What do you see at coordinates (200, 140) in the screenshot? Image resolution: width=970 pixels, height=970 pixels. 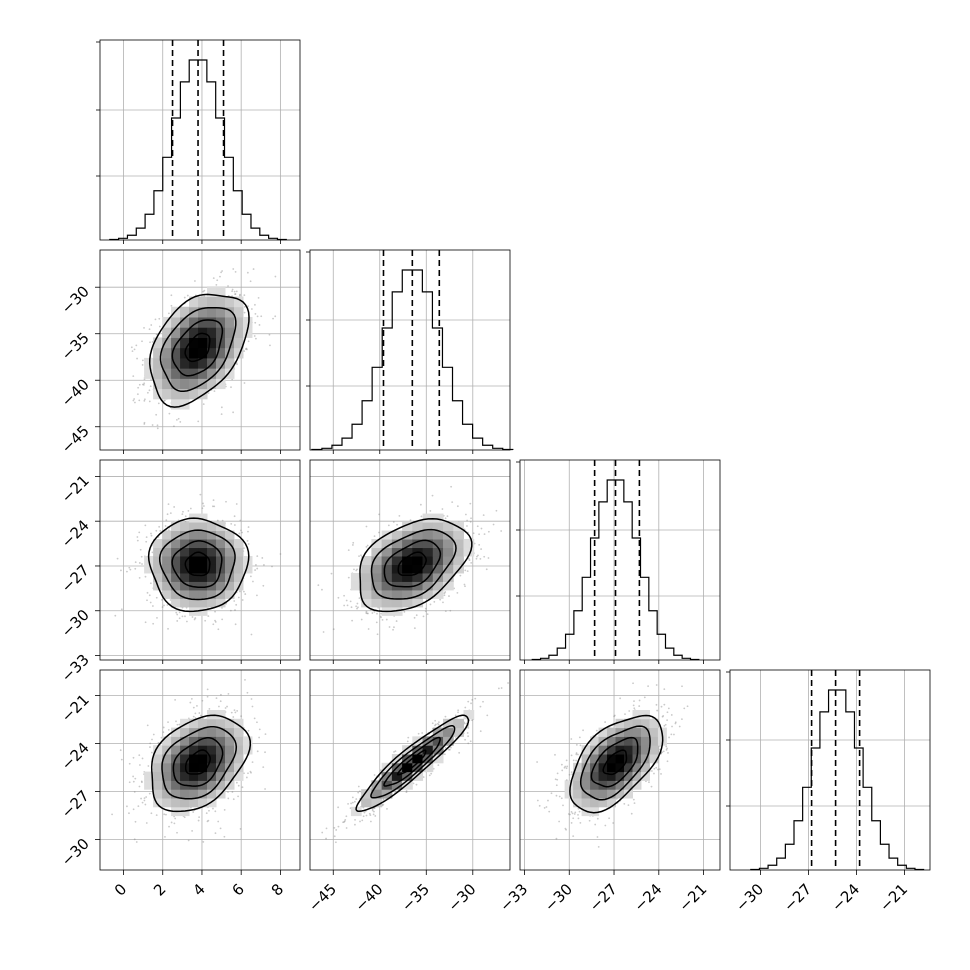 I see `panel-frame` at bounding box center [200, 140].